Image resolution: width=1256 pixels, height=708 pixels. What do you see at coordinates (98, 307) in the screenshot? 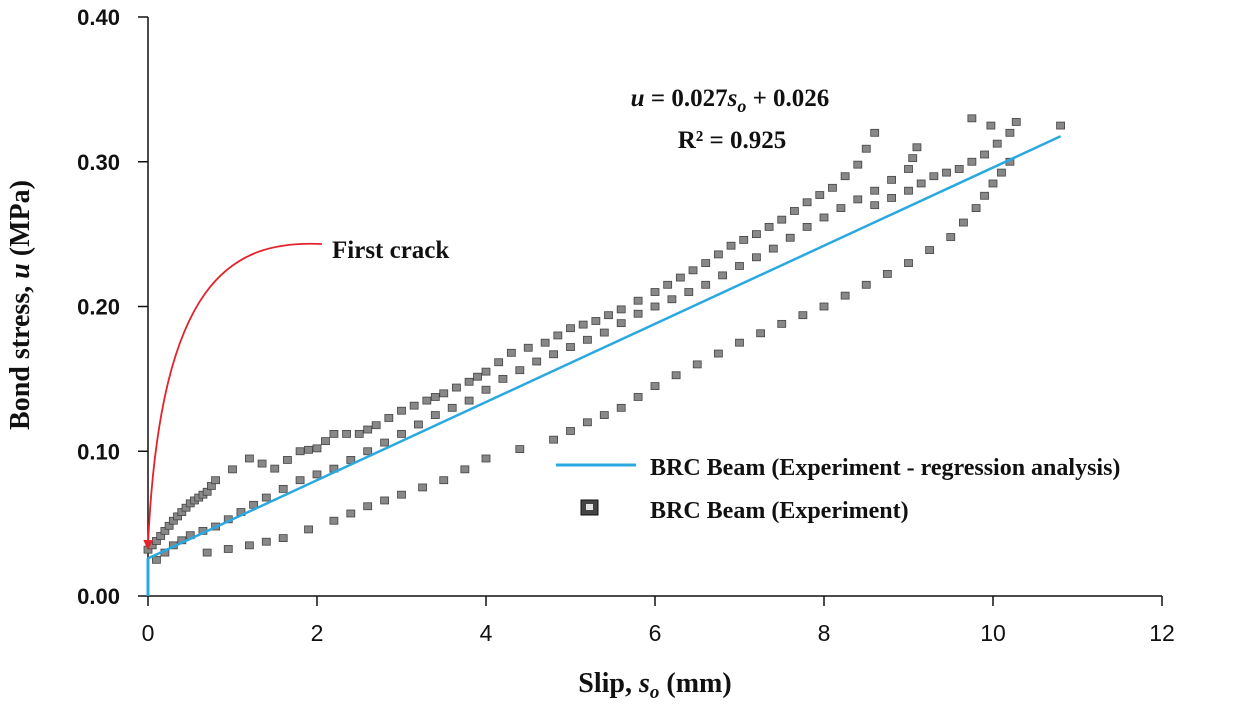
I see `y-tick-label: 0.20` at bounding box center [98, 307].